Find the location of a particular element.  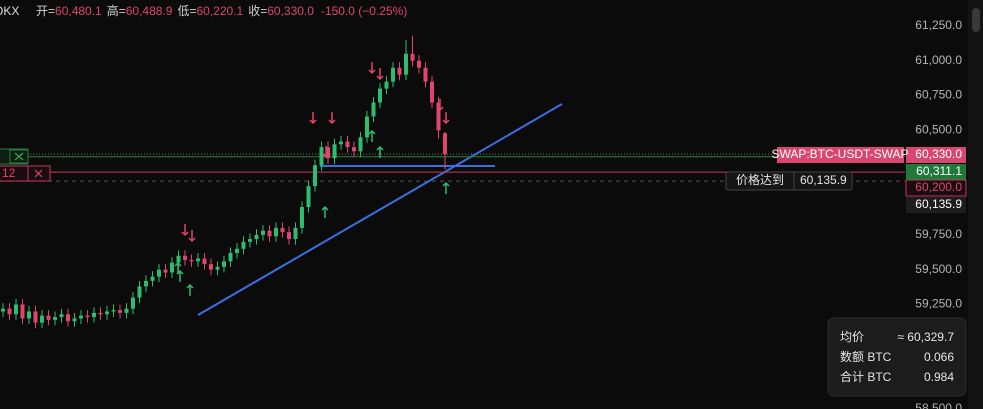

order-tag-label: 12 is located at coordinates (9, 173).